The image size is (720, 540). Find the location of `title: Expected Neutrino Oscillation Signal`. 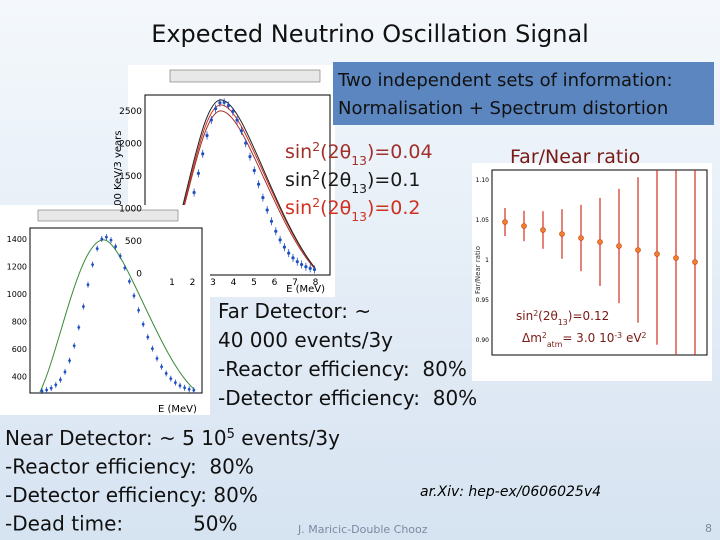

title: Expected Neutrino Oscillation Signal is located at coordinates (370, 34).